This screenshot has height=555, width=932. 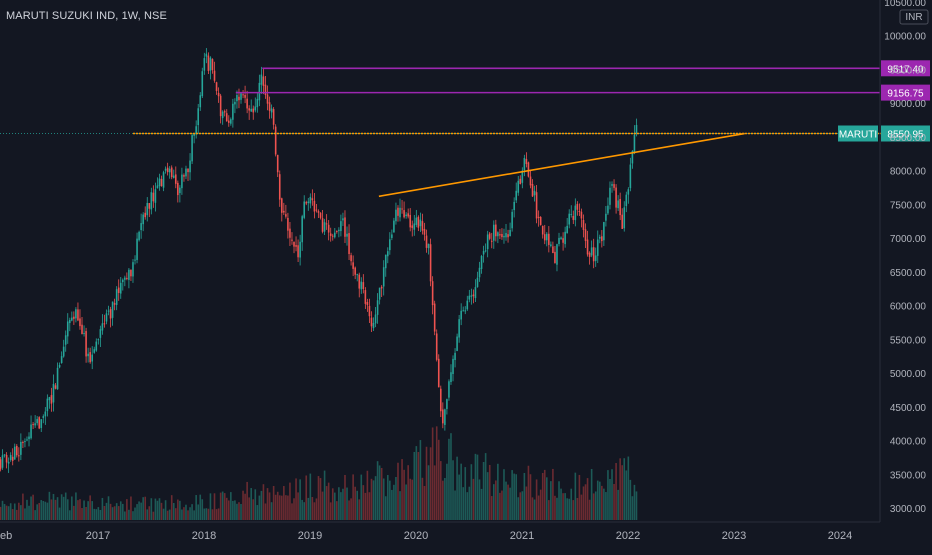 I want to click on y-tick-label: 10000.00, so click(x=905, y=37).